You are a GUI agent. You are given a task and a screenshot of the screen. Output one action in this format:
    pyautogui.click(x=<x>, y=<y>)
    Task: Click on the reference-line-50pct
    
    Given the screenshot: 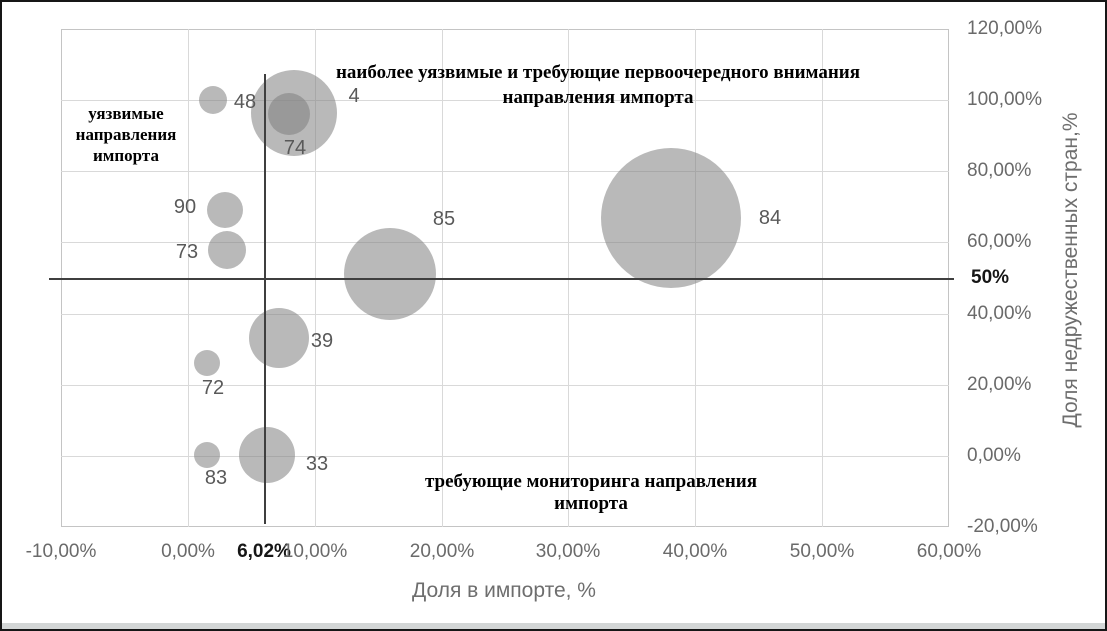 What is the action you would take?
    pyautogui.click(x=501, y=279)
    